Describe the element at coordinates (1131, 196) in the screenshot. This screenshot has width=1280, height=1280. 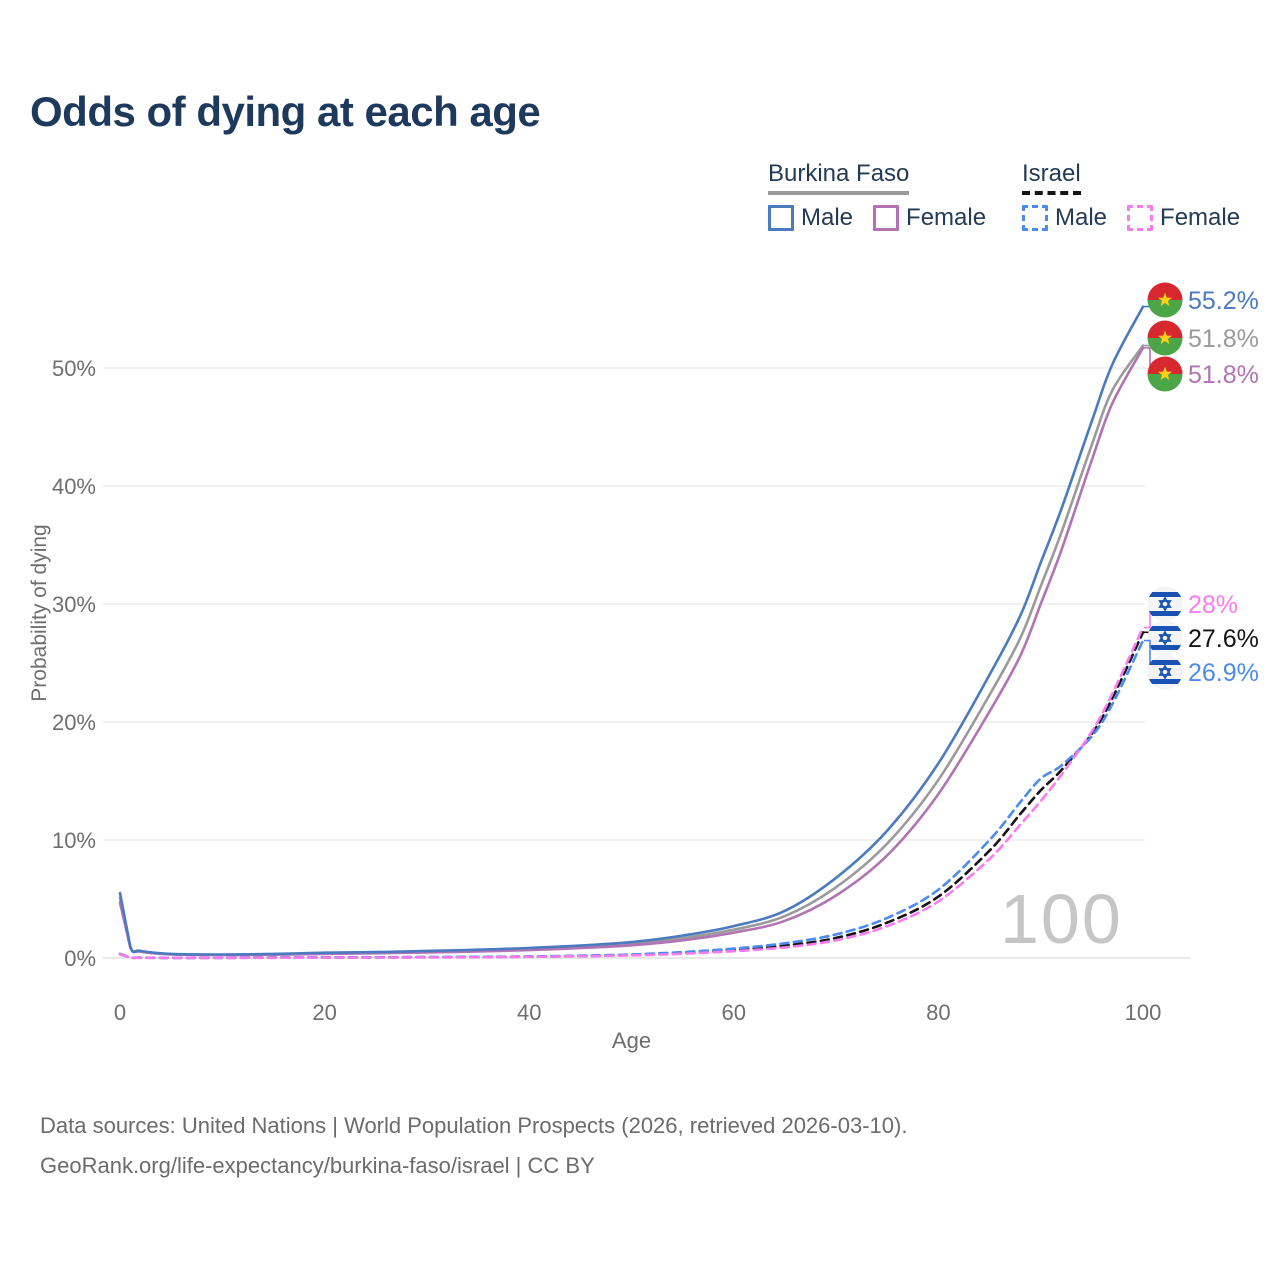
I see `legend-group-israel: Israel Male Female` at that location.